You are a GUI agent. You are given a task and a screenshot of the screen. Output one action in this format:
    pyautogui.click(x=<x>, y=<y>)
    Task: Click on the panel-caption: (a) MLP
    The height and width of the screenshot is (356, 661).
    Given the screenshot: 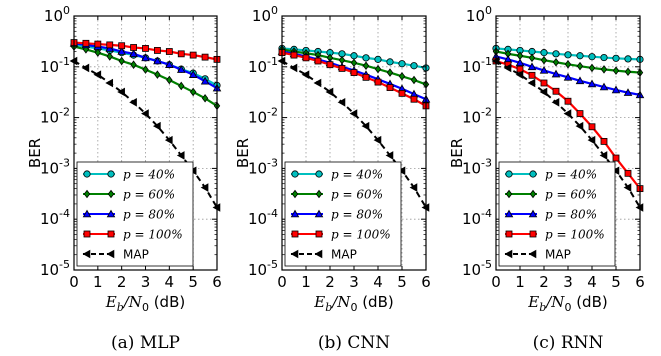 What is the action you would take?
    pyautogui.click(x=145, y=343)
    